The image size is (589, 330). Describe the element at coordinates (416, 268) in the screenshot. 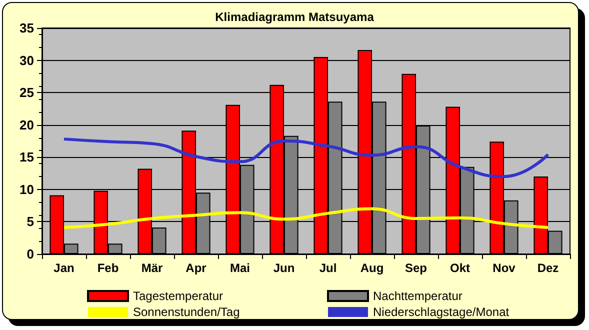

I see `x-tick-label: Sep` at that location.